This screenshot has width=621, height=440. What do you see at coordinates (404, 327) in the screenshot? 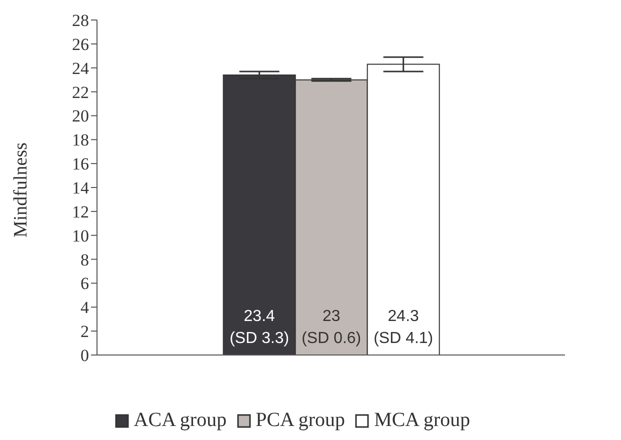
I see `data-label: 24.3 (SD 4.1)` at bounding box center [404, 327].